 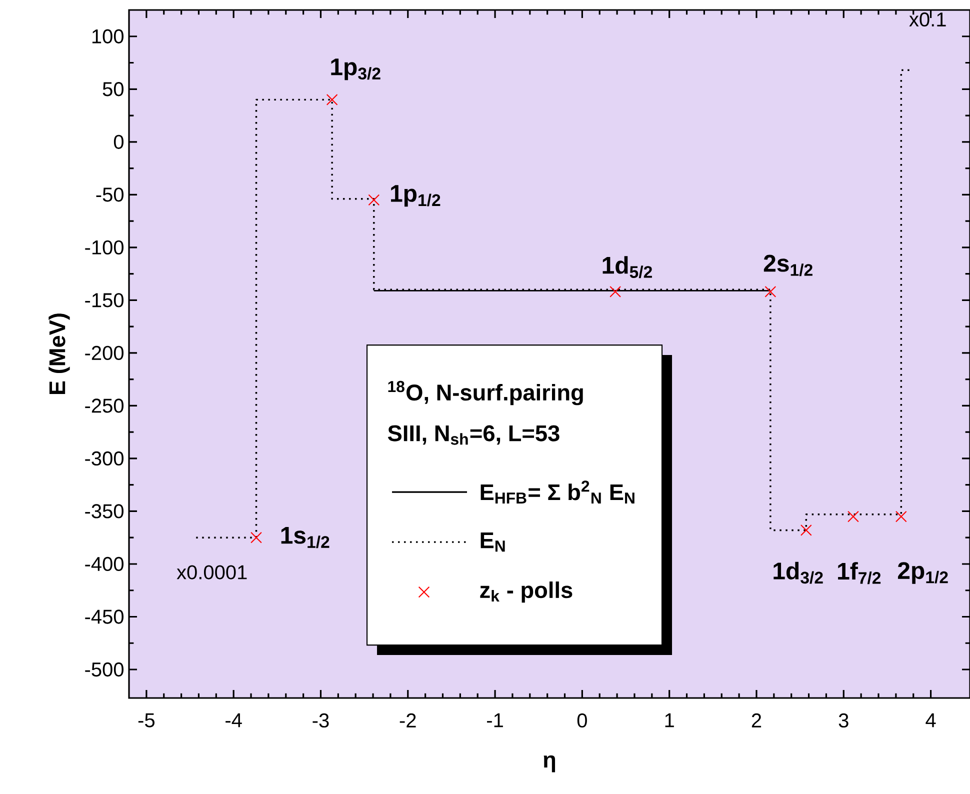 What do you see at coordinates (923, 573) in the screenshot?
I see `annotation: 2p$_{1/2}$` at bounding box center [923, 573].